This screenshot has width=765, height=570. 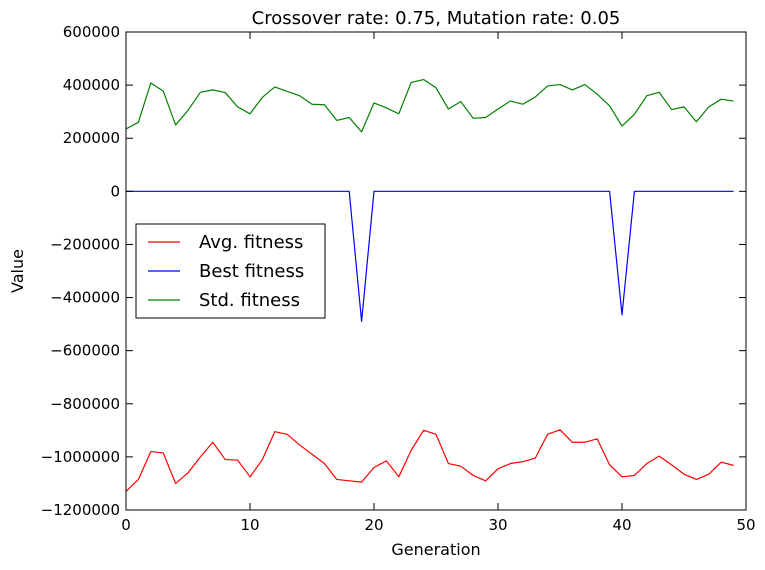 I want to click on y-tick-label: 0, so click(x=115, y=191).